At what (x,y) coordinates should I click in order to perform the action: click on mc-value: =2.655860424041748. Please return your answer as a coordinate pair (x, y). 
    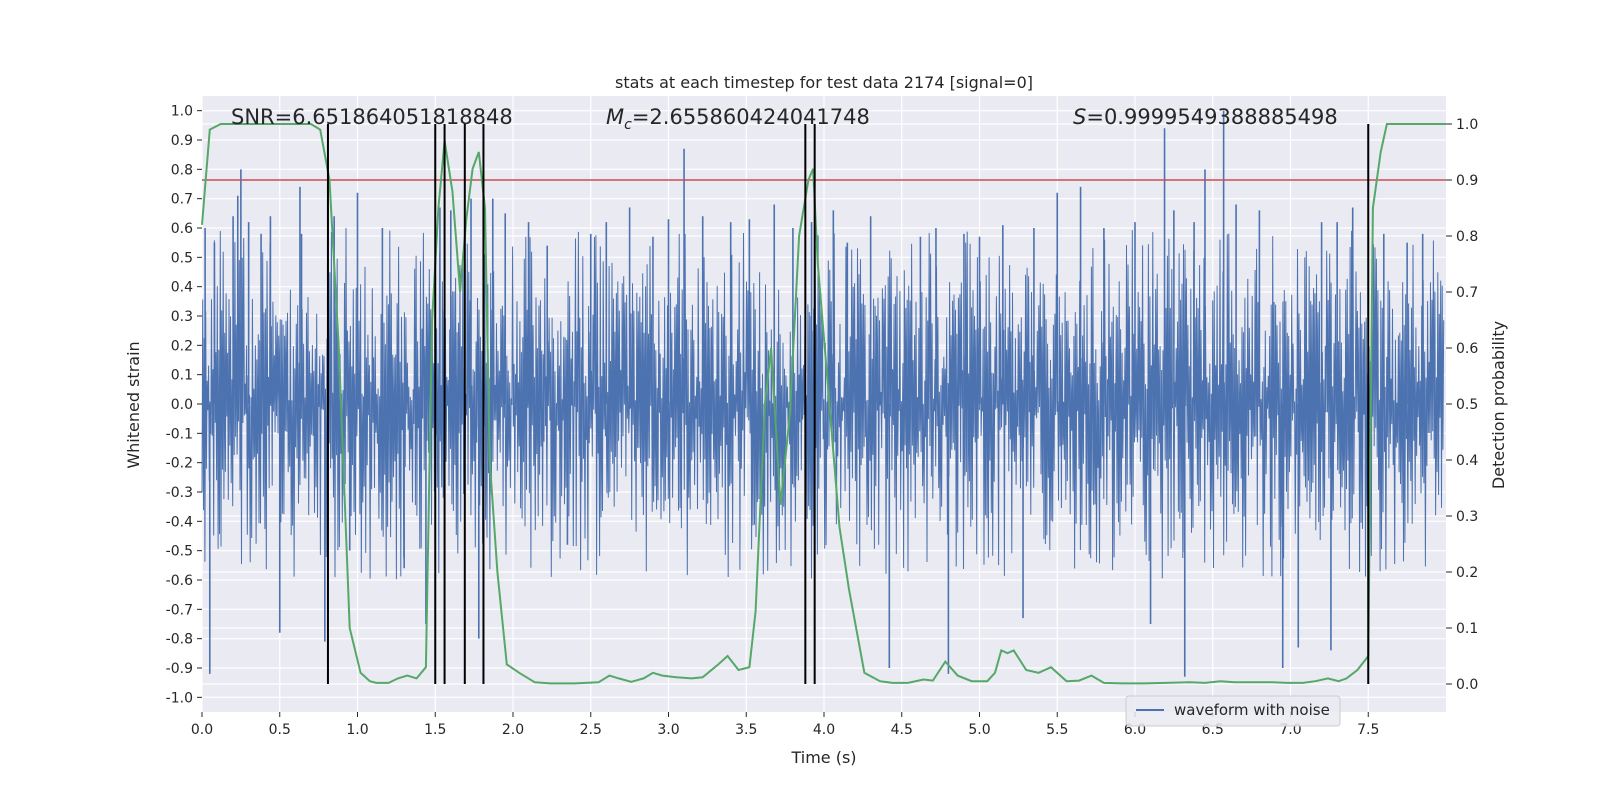
    Looking at the image, I should click on (751, 117).